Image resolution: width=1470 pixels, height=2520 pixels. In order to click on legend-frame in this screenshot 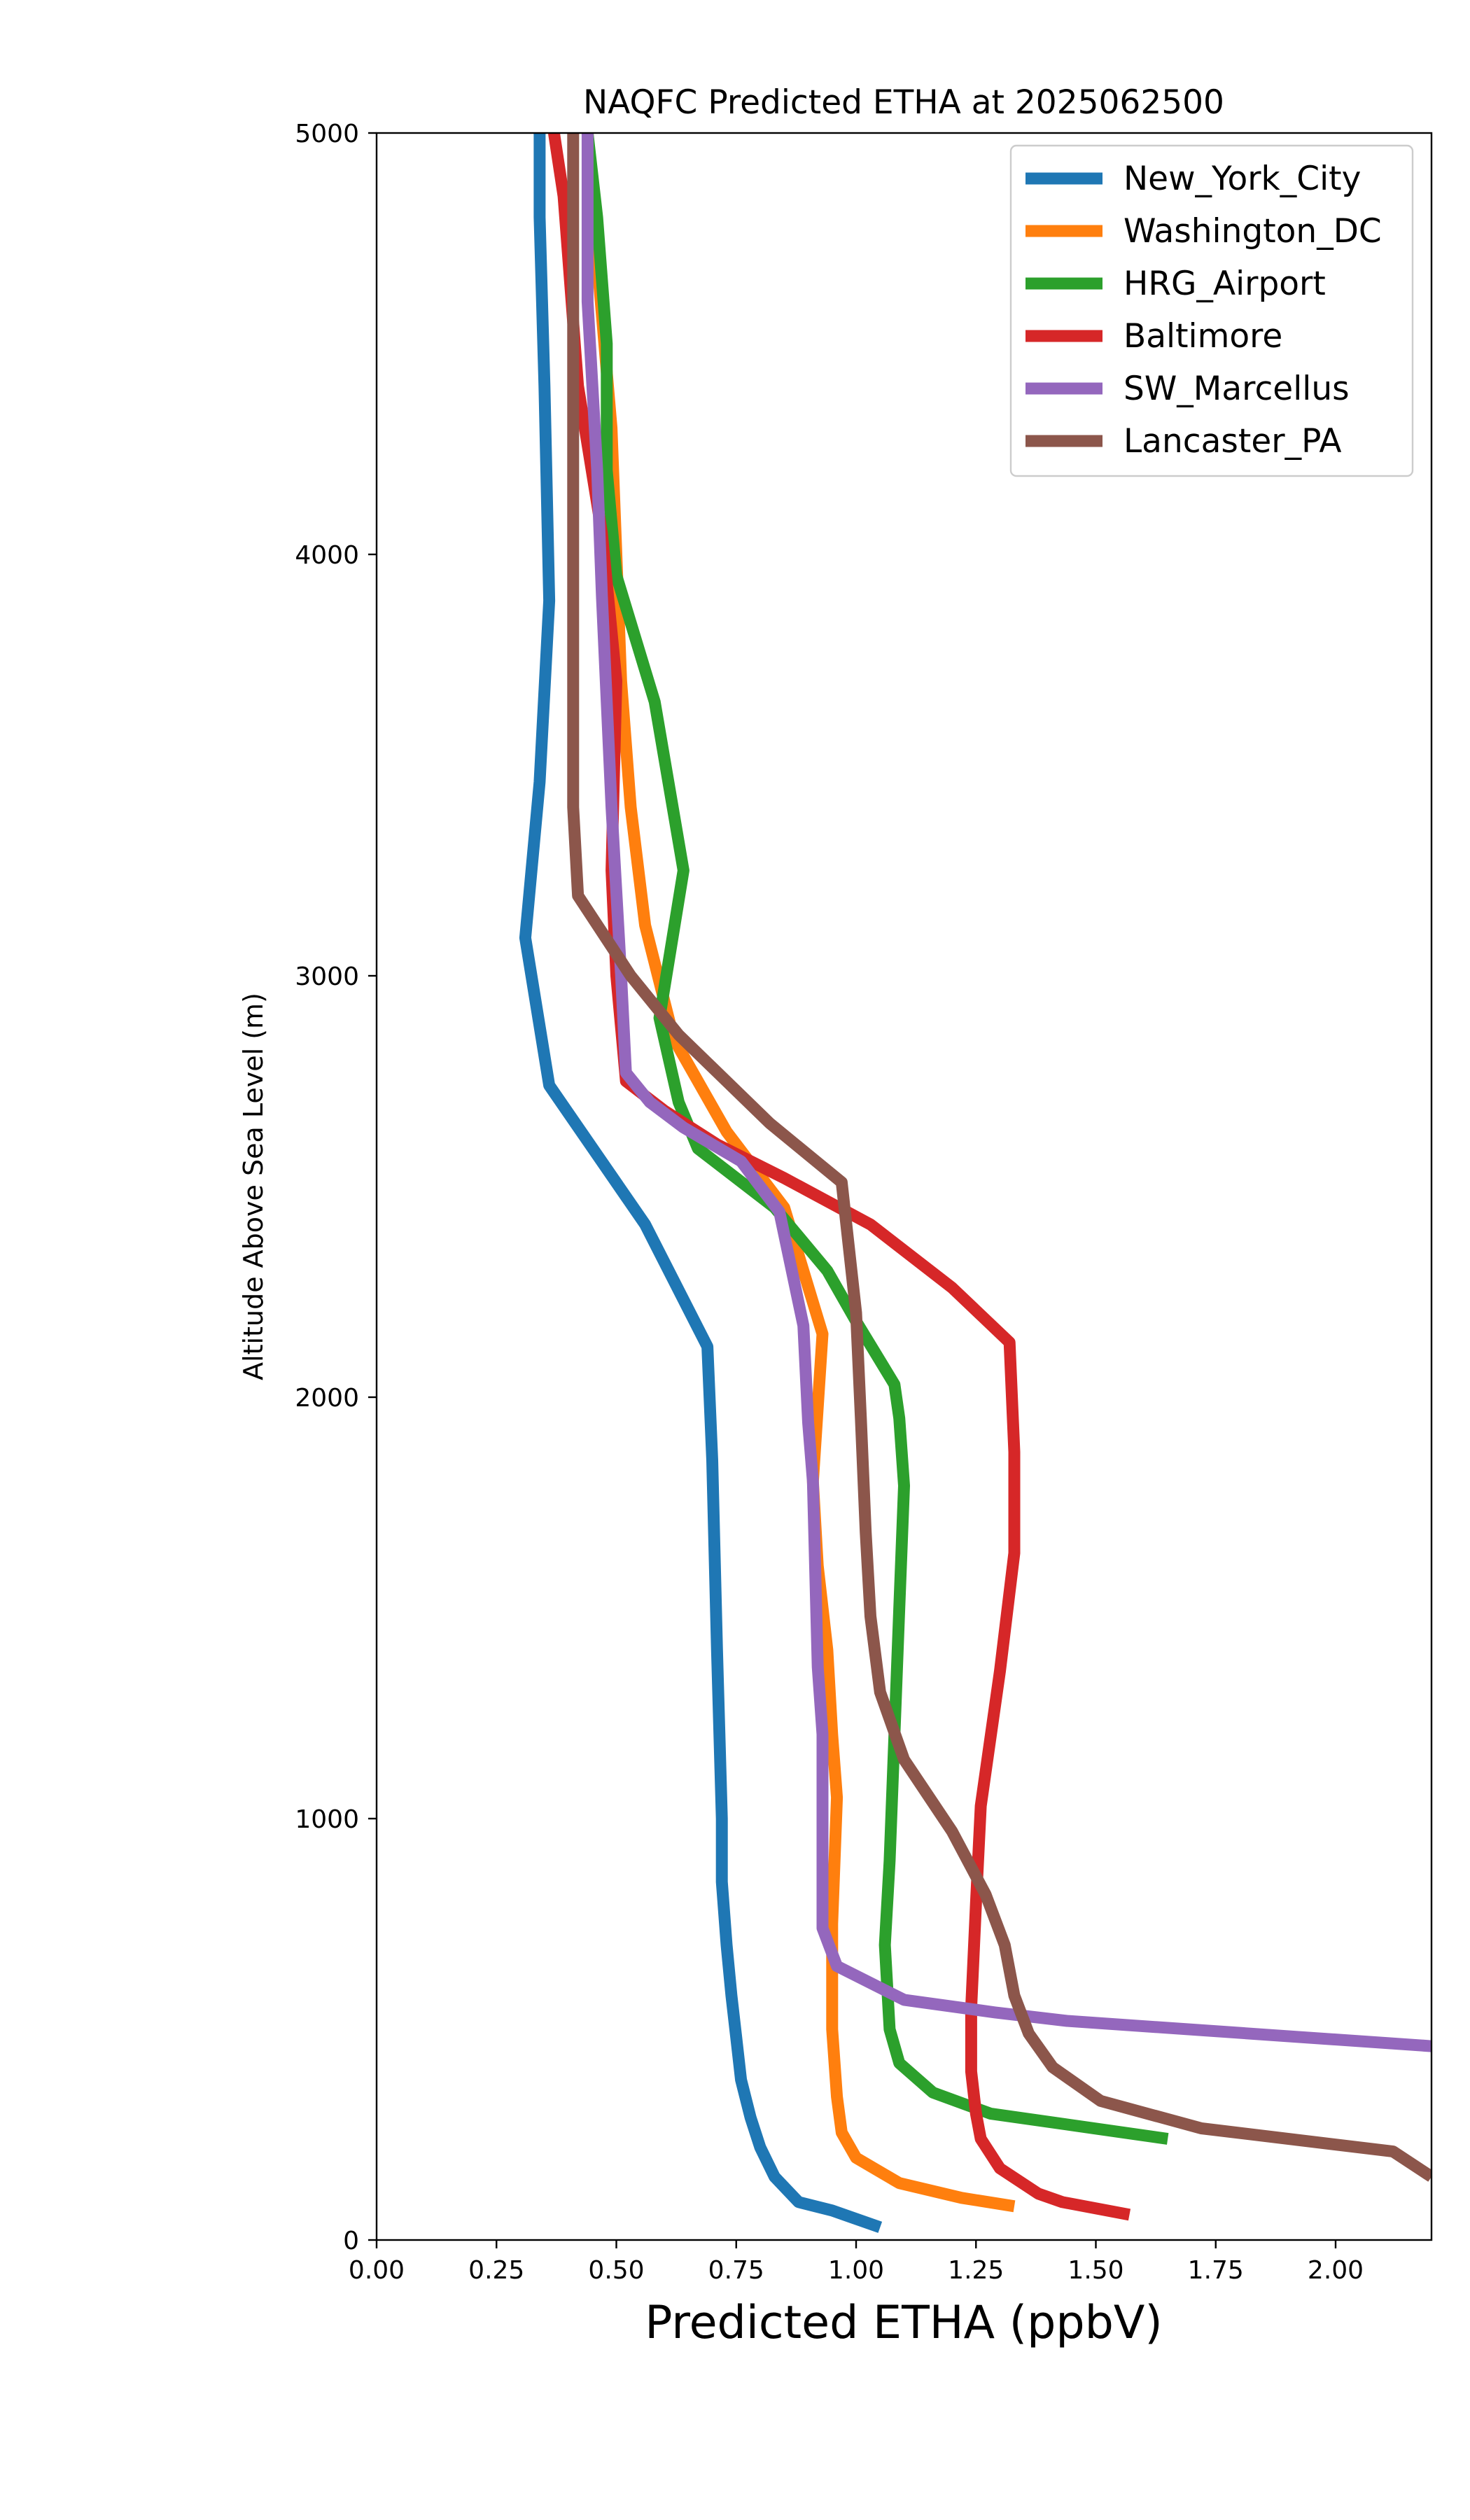, I will do `click(1211, 310)`.